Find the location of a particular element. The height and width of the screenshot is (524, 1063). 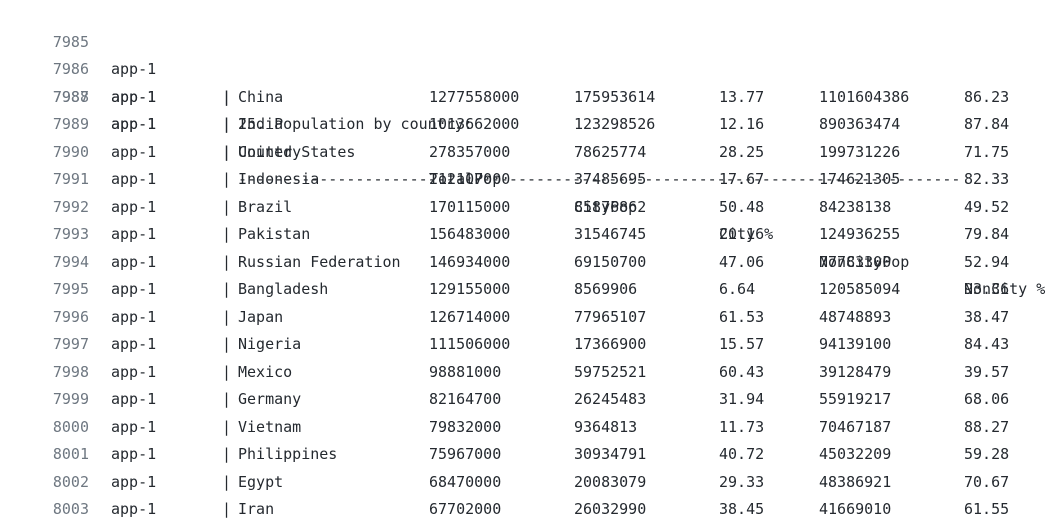

cell-country: Pakistan is located at coordinates (274, 234).